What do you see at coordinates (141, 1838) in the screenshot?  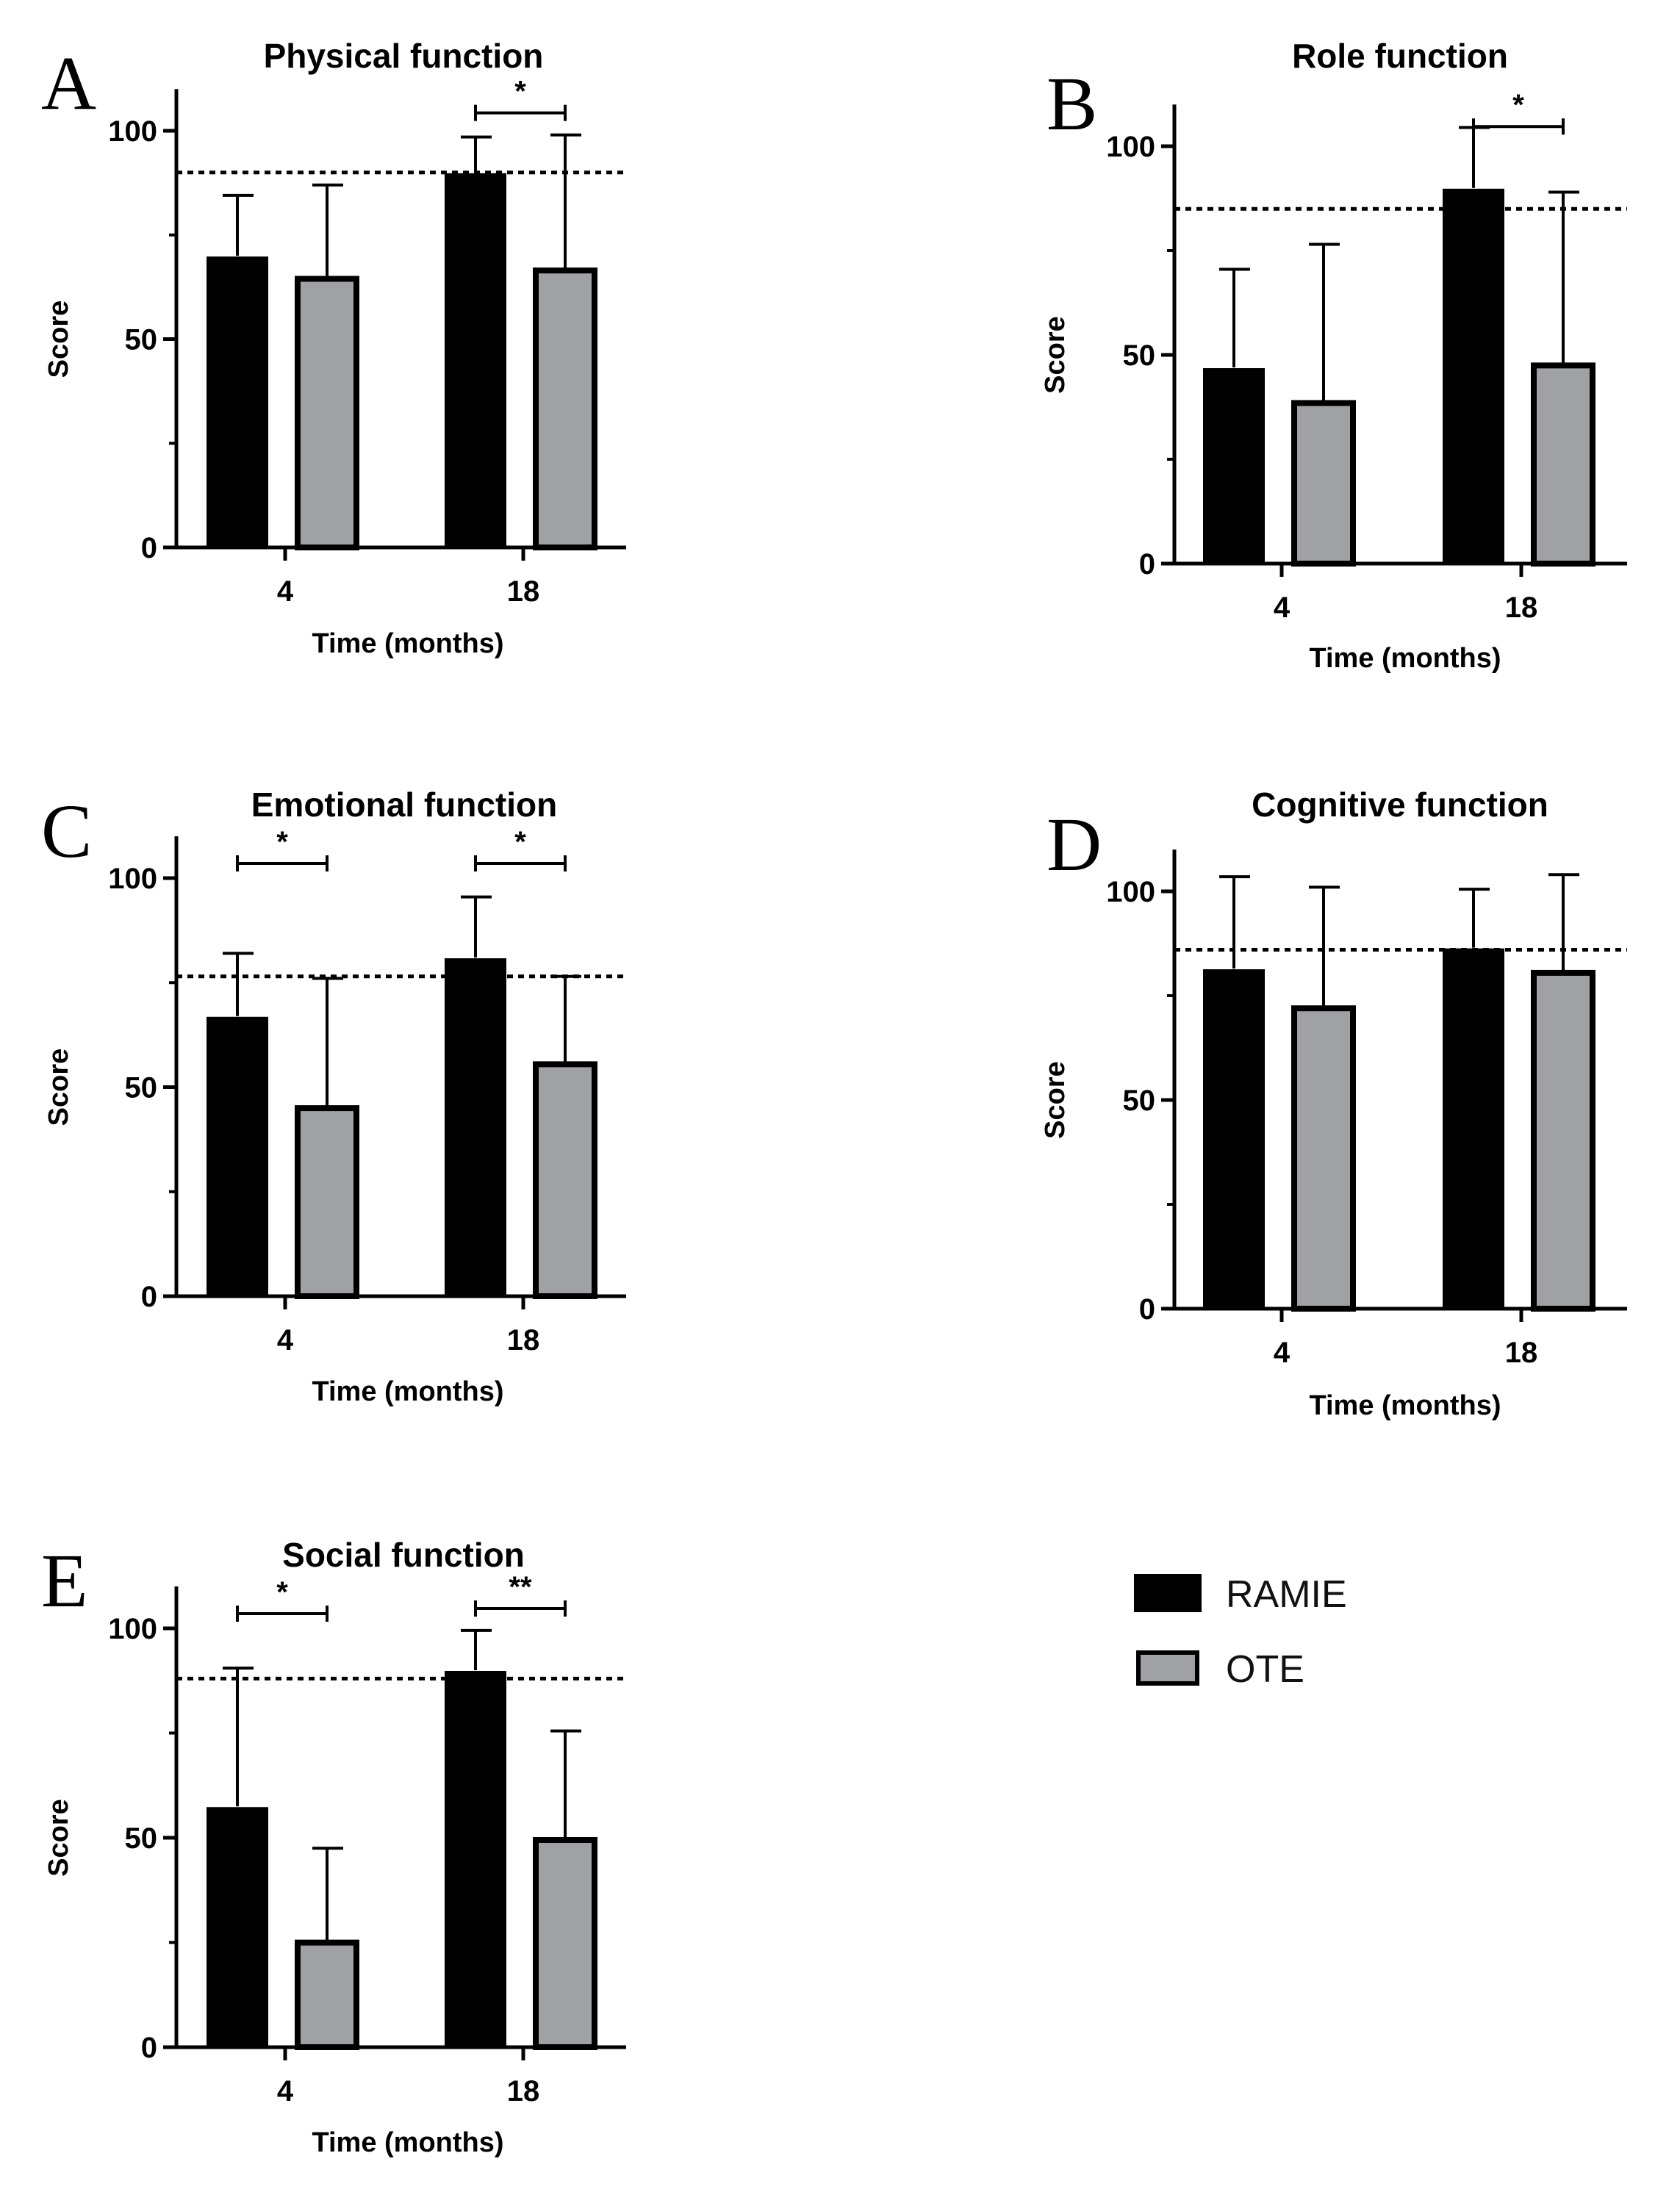 I see `y-tick-label-e-50: 50` at bounding box center [141, 1838].